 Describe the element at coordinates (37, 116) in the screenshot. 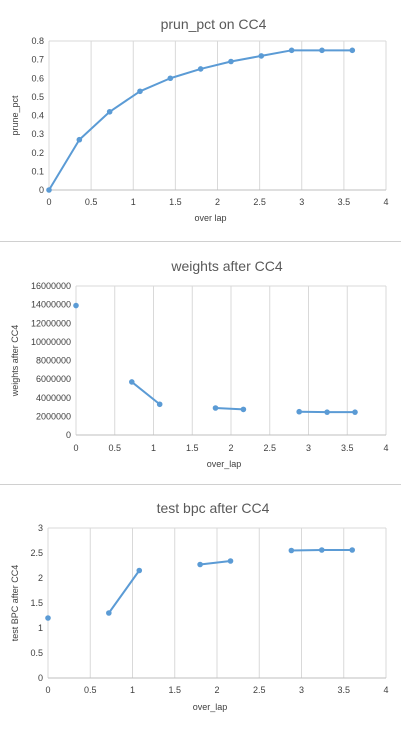

I see `y-tick-label: 0.4` at that location.